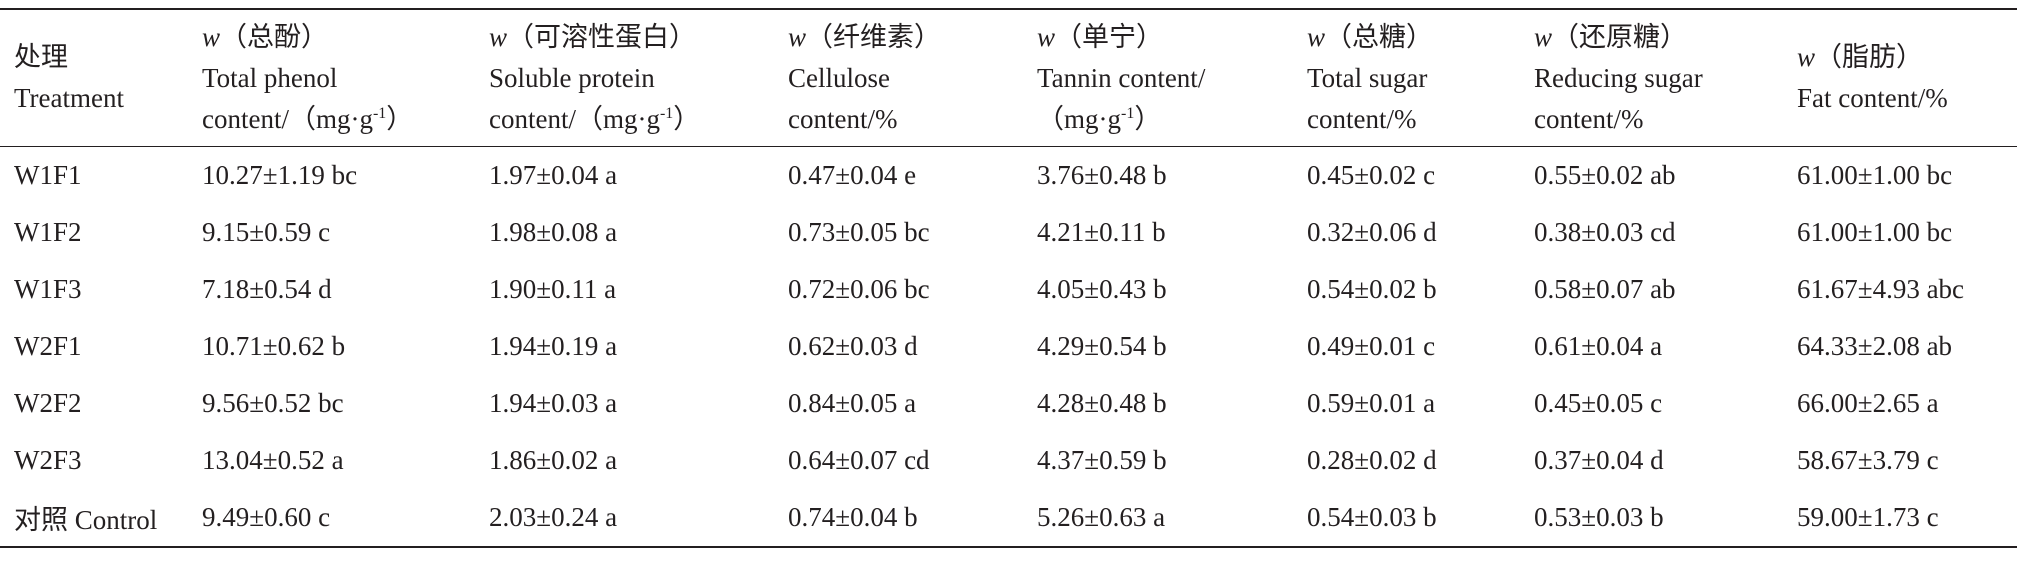  Describe the element at coordinates (345, 37) in the screenshot. I see `header-line: w（总酚）` at that location.